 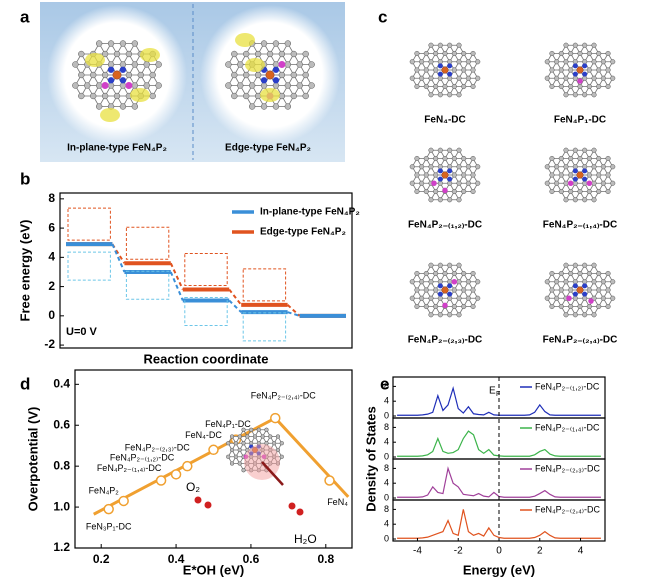 I want to click on y-tick-label: 0.6, so click(x=61, y=424).